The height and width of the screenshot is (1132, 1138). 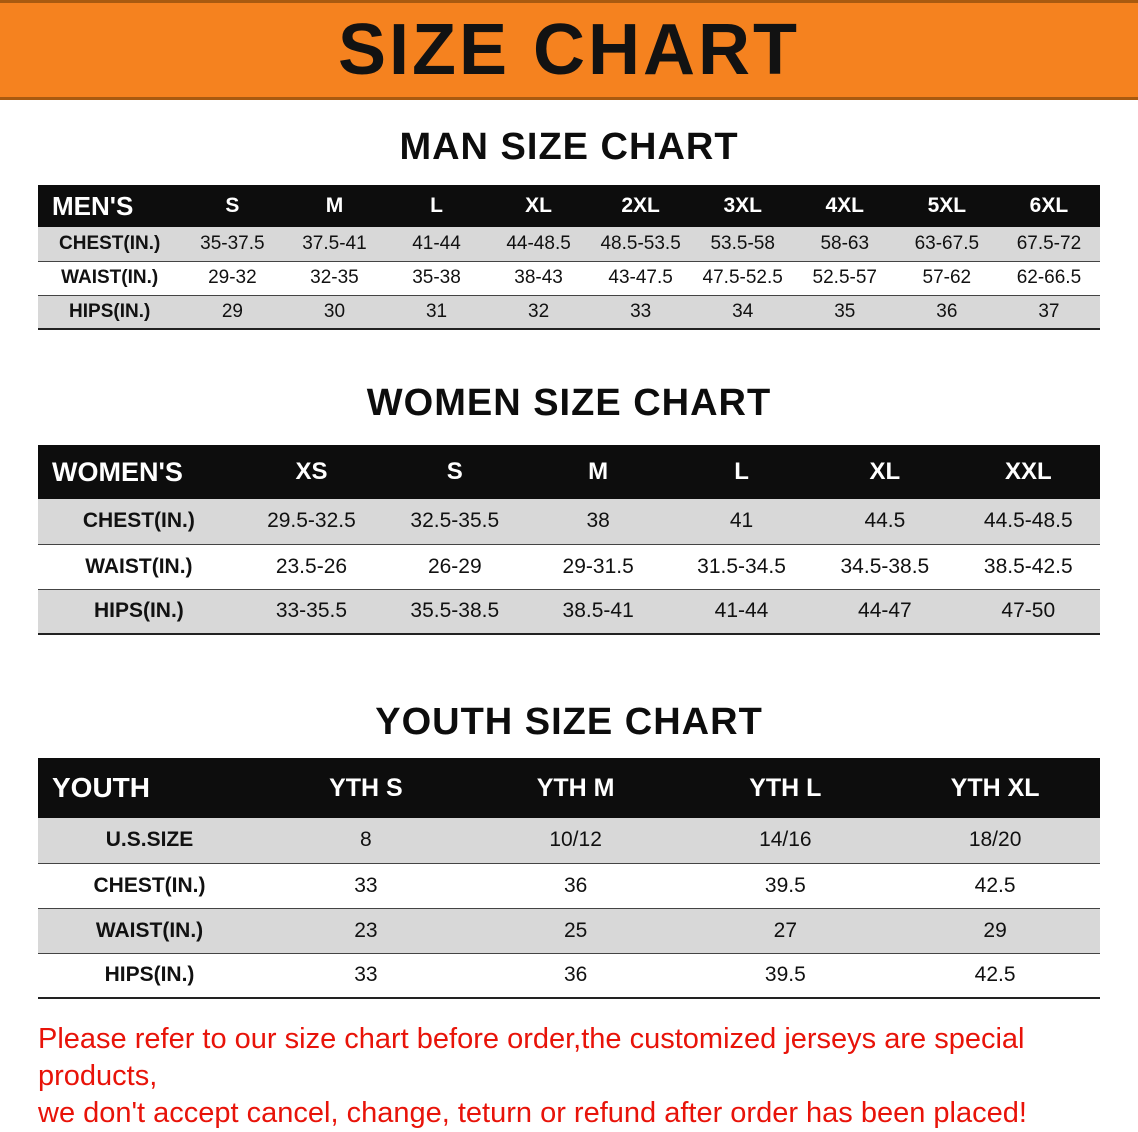 I want to click on size-value: 29.5-32.5, so click(x=311, y=521).